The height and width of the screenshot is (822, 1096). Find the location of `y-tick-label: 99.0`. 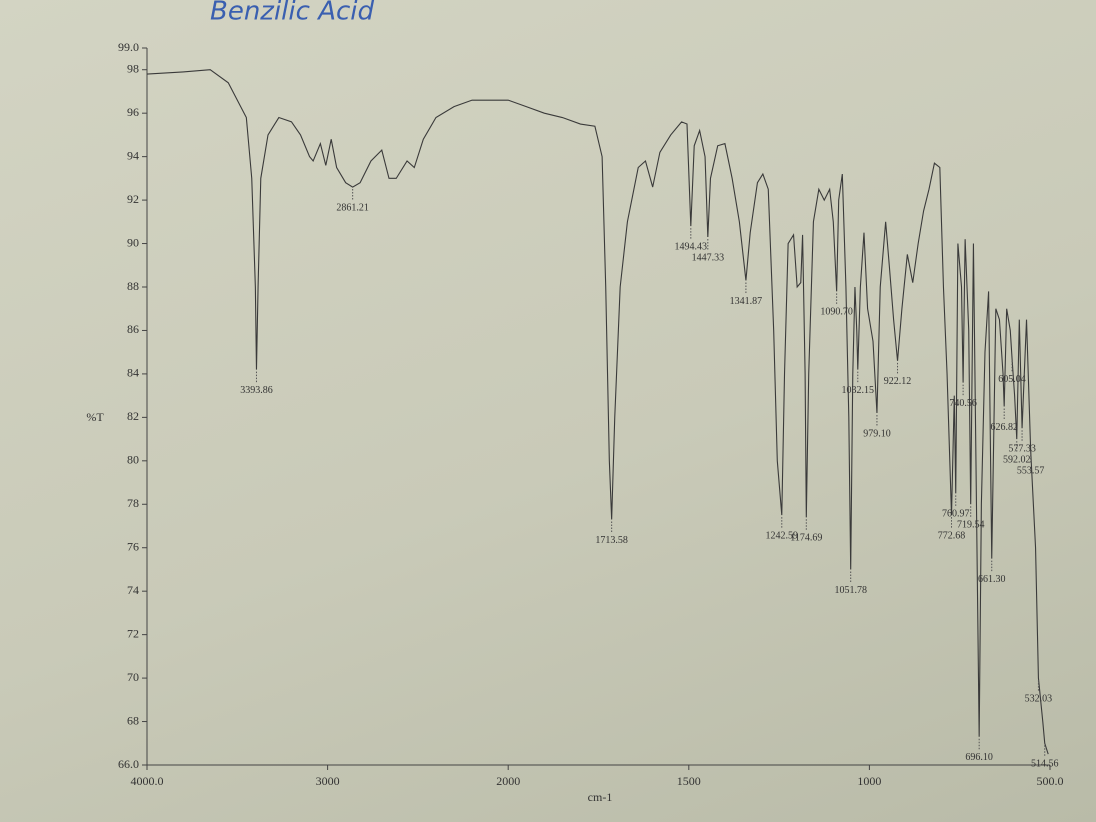

y-tick-label: 99.0 is located at coordinates (128, 47).